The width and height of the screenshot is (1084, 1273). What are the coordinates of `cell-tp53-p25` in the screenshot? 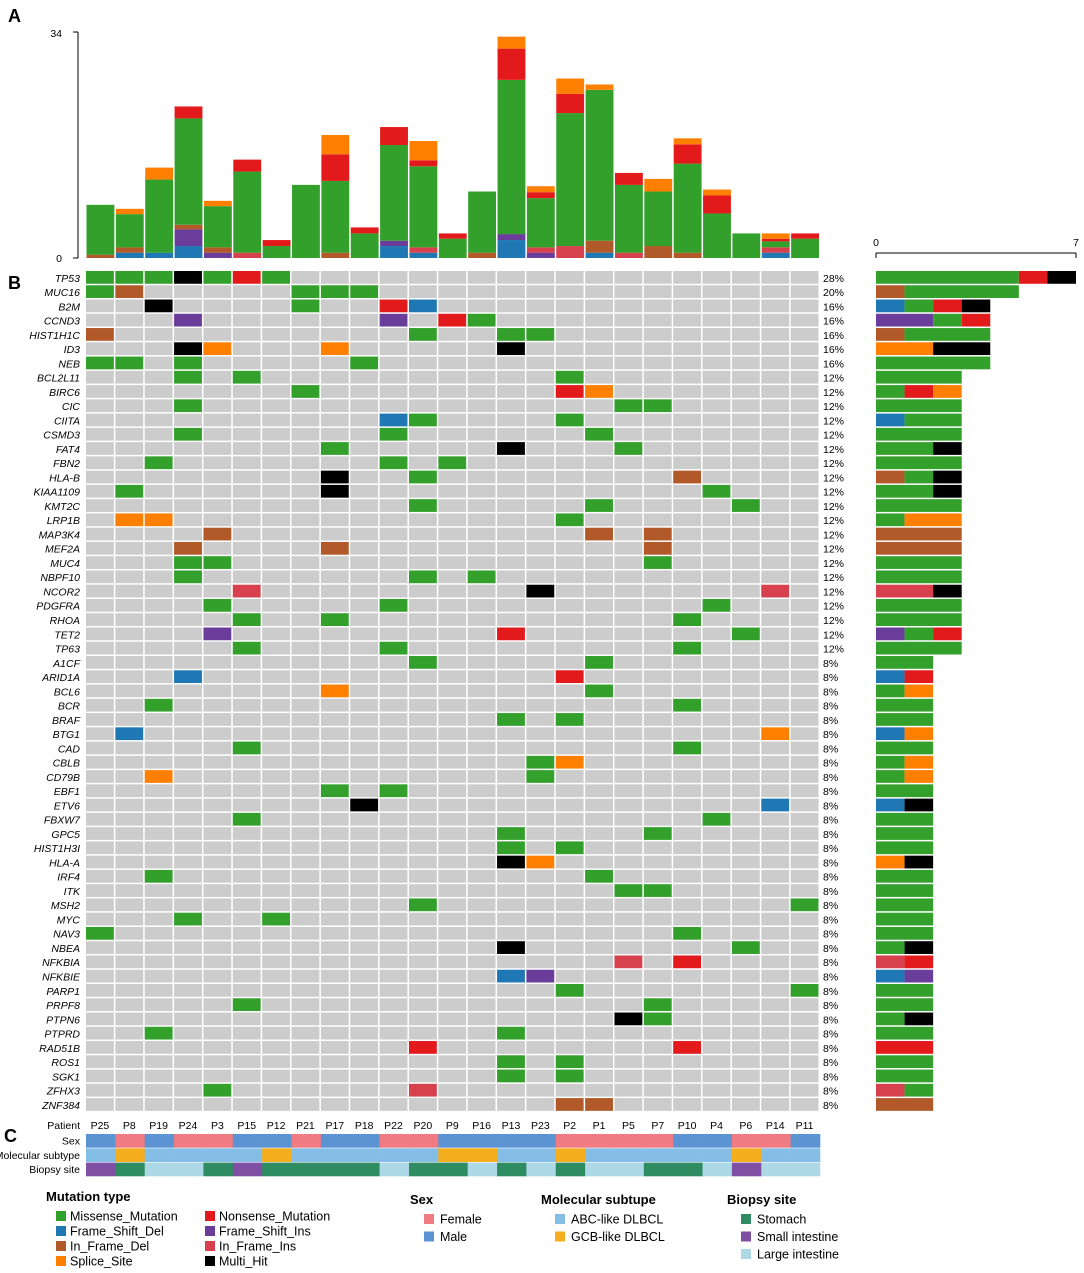 It's located at (100, 277).